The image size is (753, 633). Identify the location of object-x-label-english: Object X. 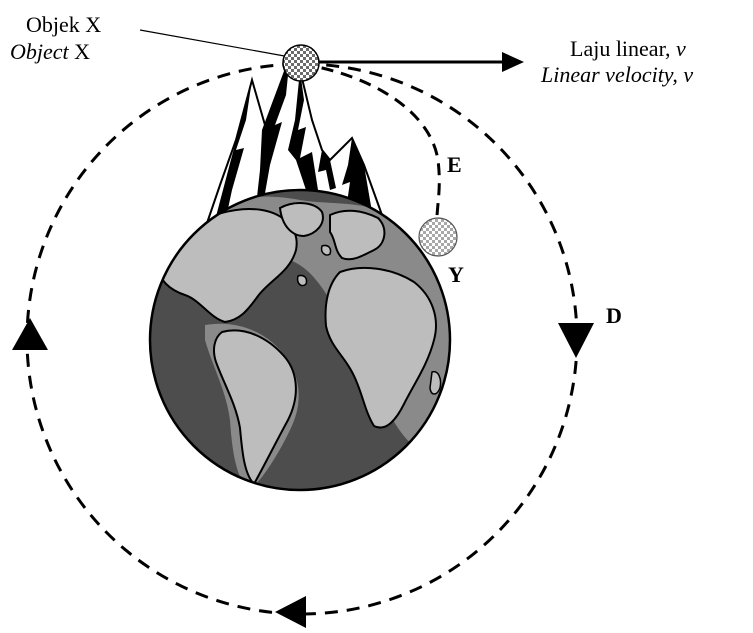
(50, 52).